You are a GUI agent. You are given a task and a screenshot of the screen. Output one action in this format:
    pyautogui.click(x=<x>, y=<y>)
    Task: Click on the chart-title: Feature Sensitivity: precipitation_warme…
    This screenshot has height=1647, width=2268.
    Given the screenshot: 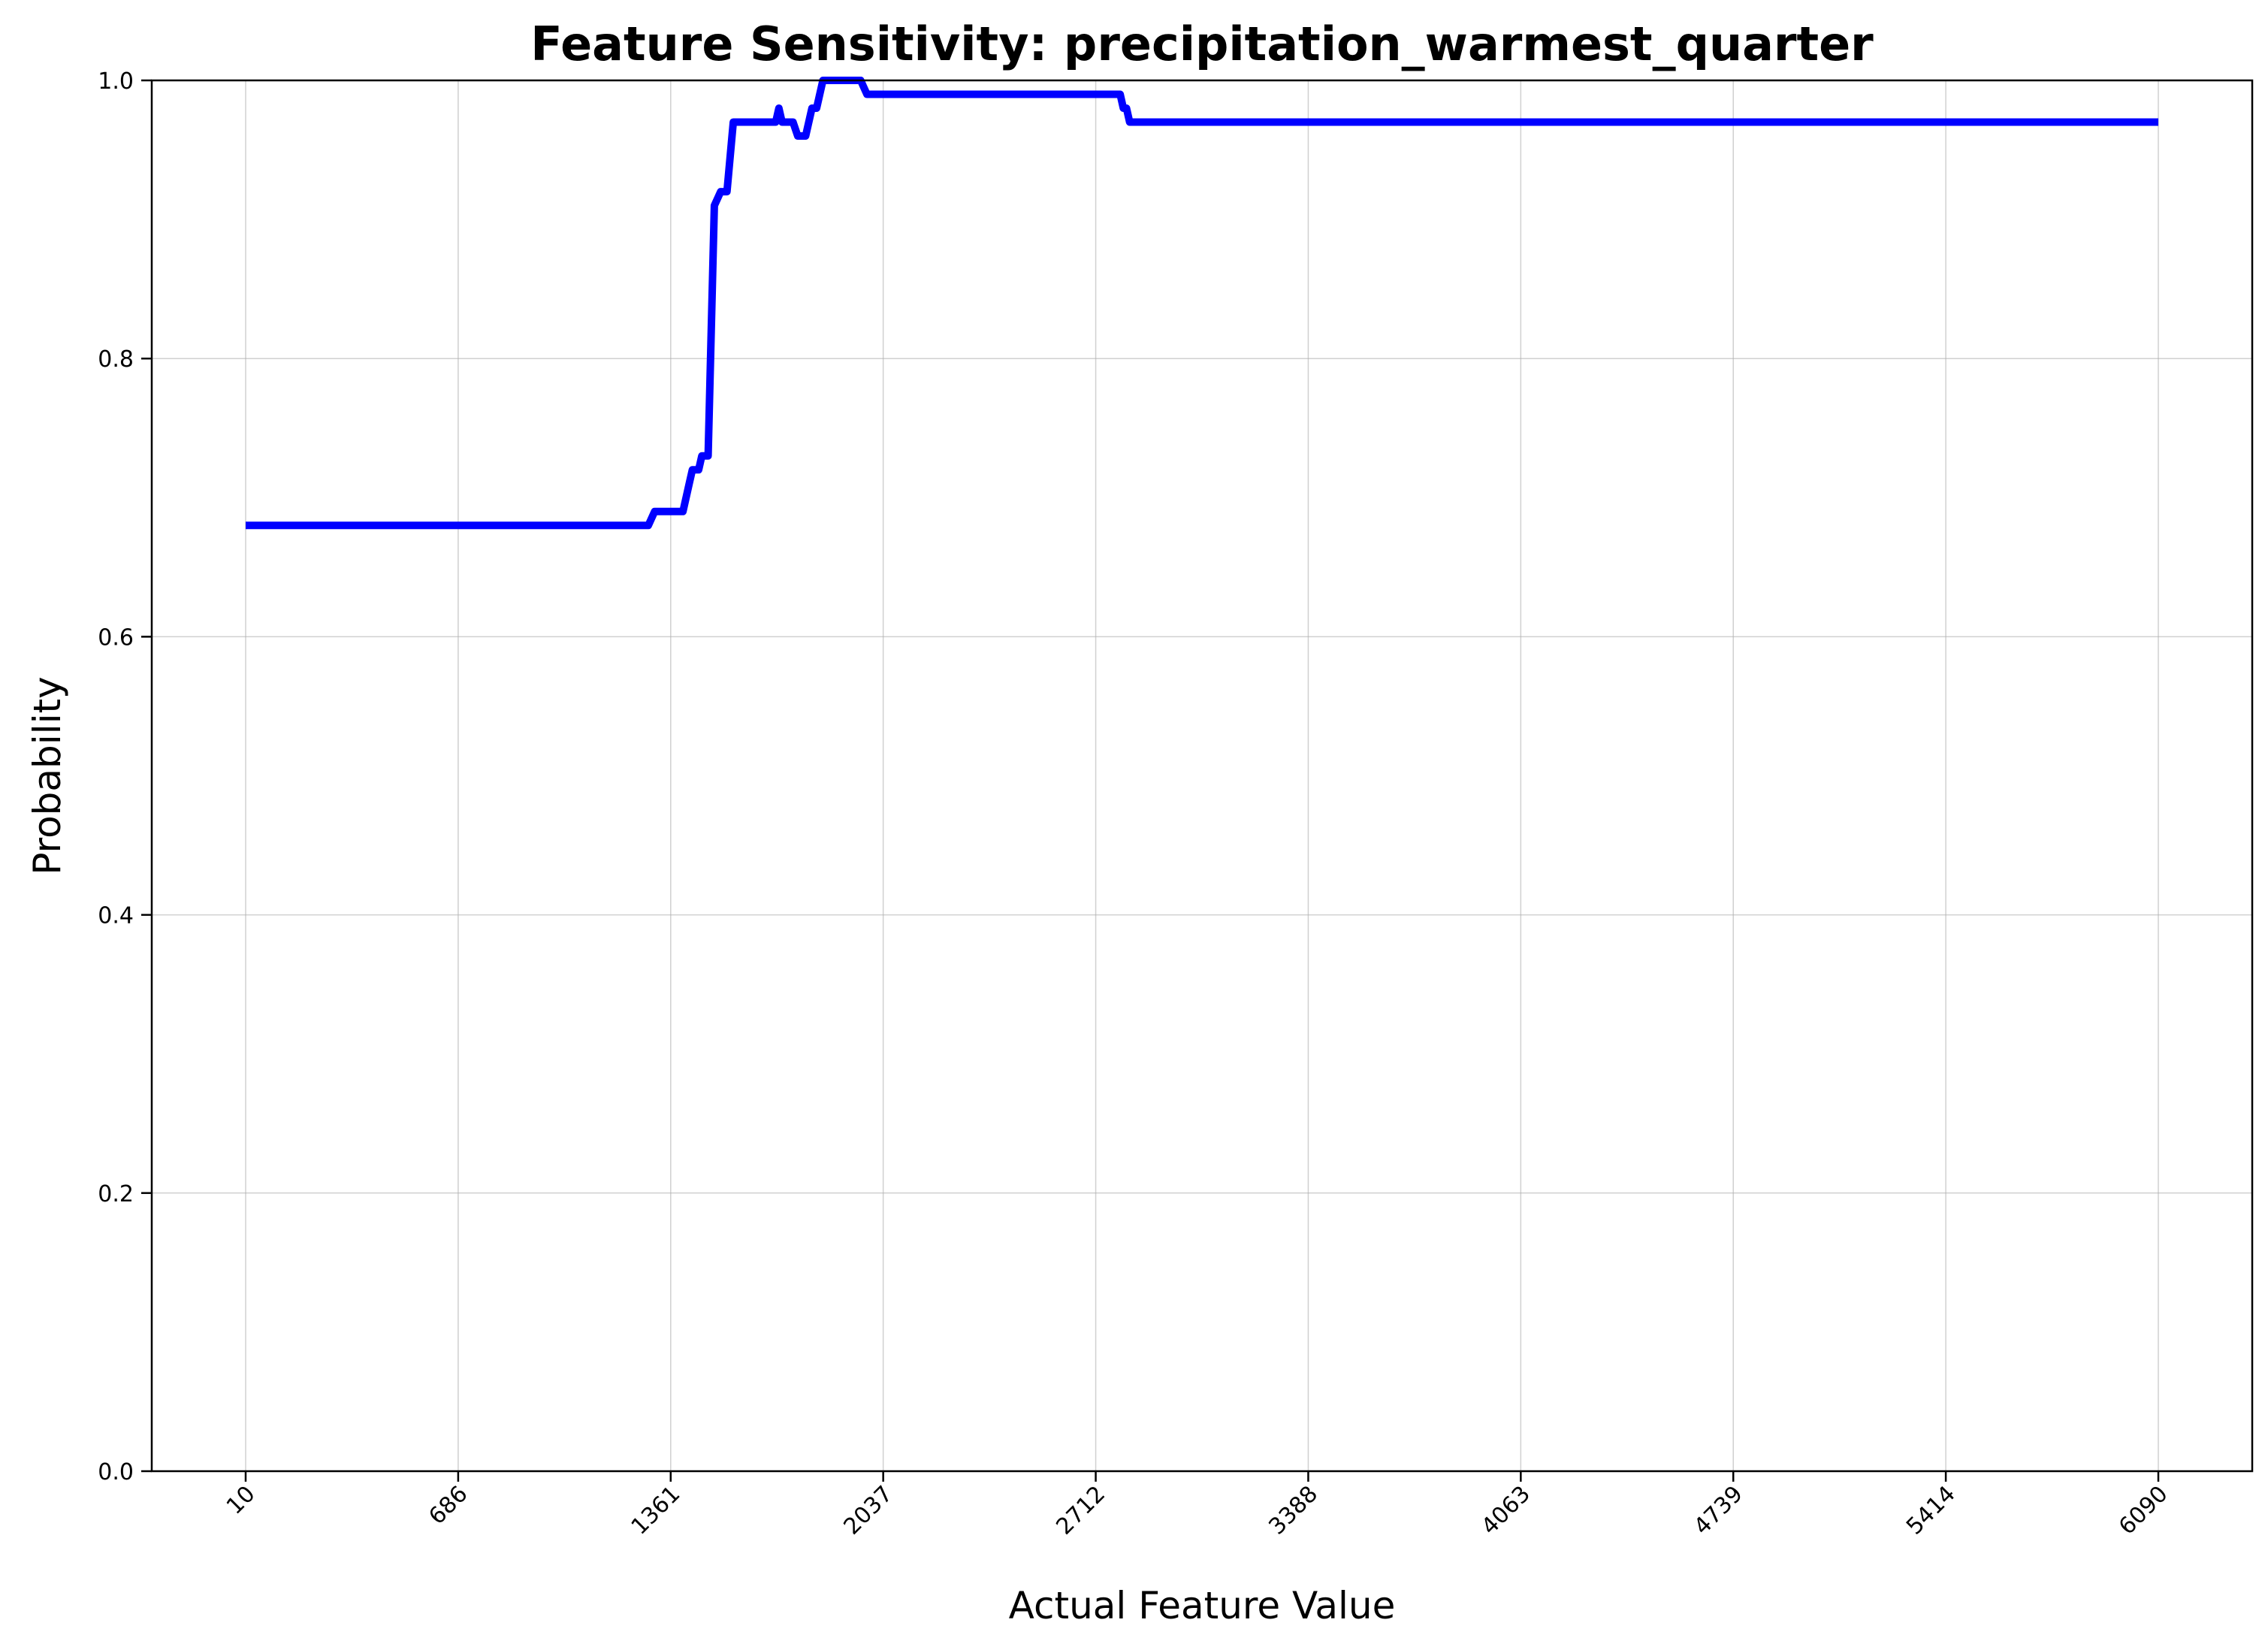 What is the action you would take?
    pyautogui.click(x=1202, y=44)
    